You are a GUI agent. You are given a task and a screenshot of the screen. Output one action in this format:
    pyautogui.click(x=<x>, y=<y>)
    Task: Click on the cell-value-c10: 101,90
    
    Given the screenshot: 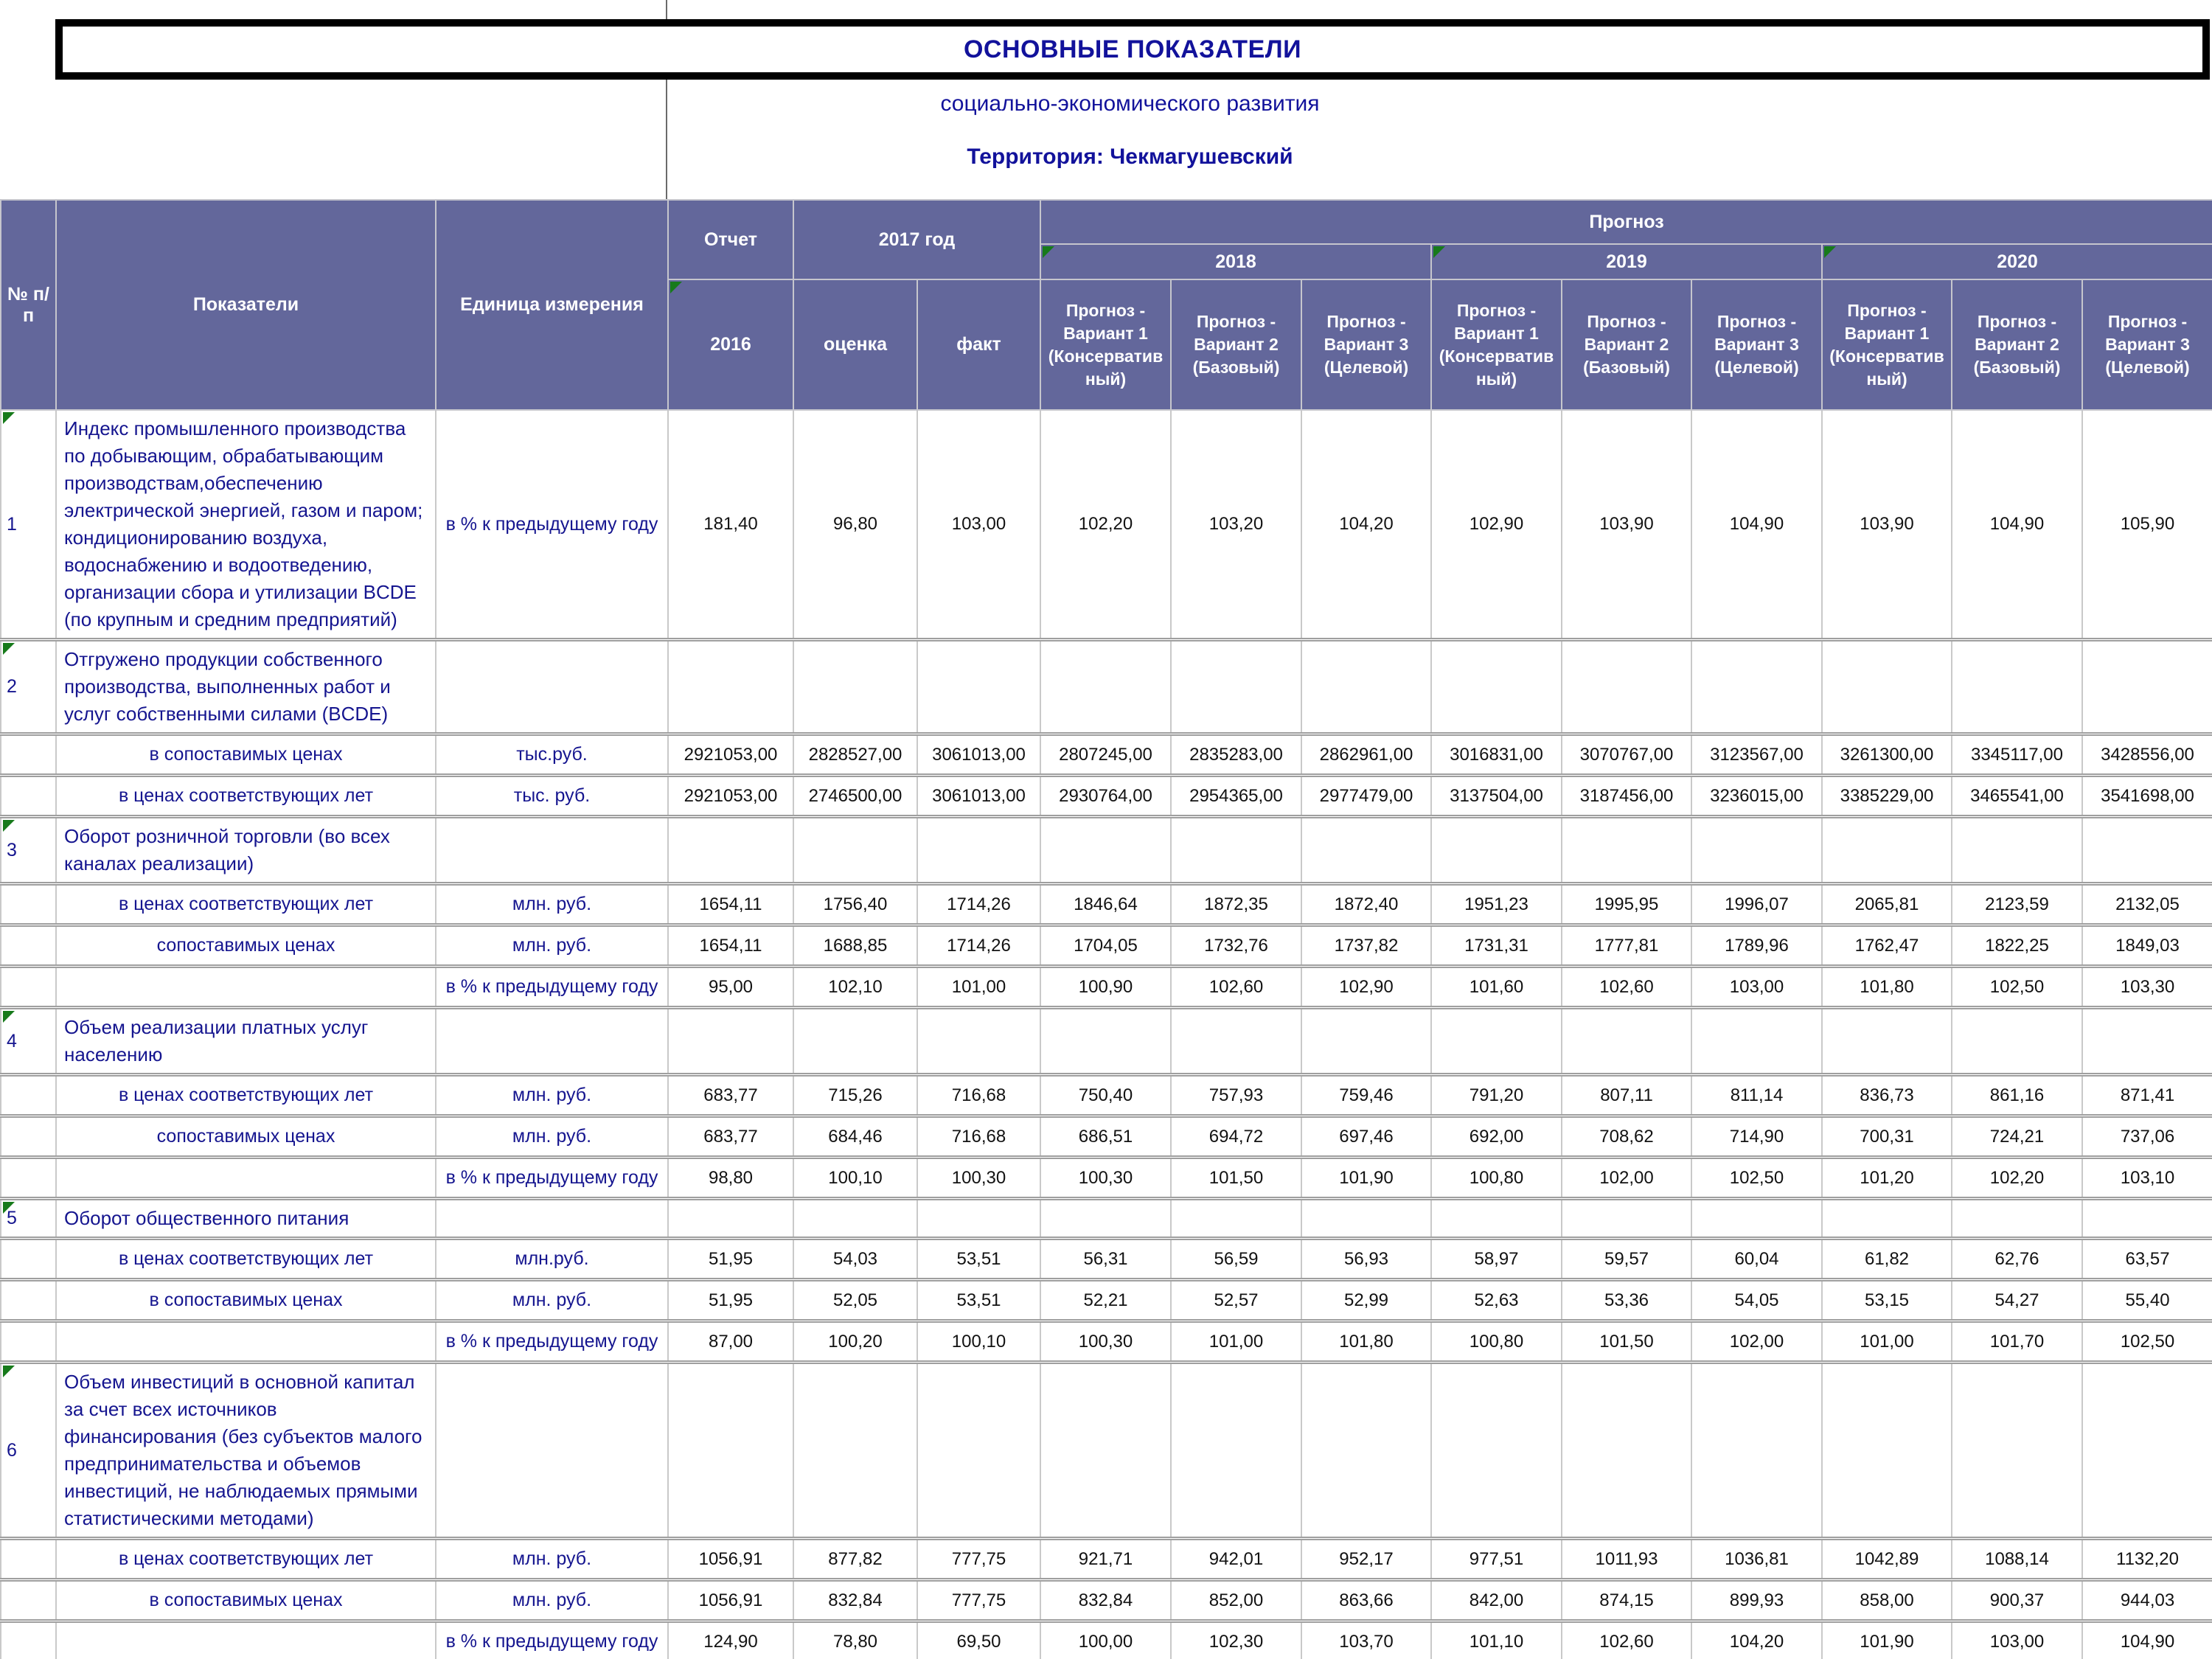 What is the action you would take?
    pyautogui.click(x=1886, y=1639)
    